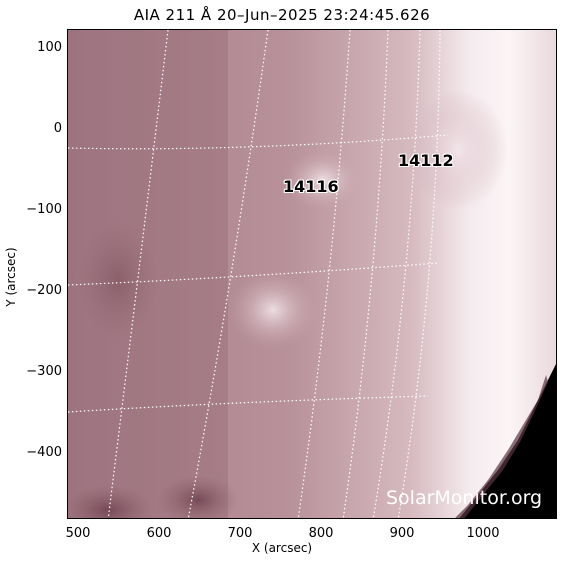  Describe the element at coordinates (507, 441) in the screenshot. I see `space-region` at that location.